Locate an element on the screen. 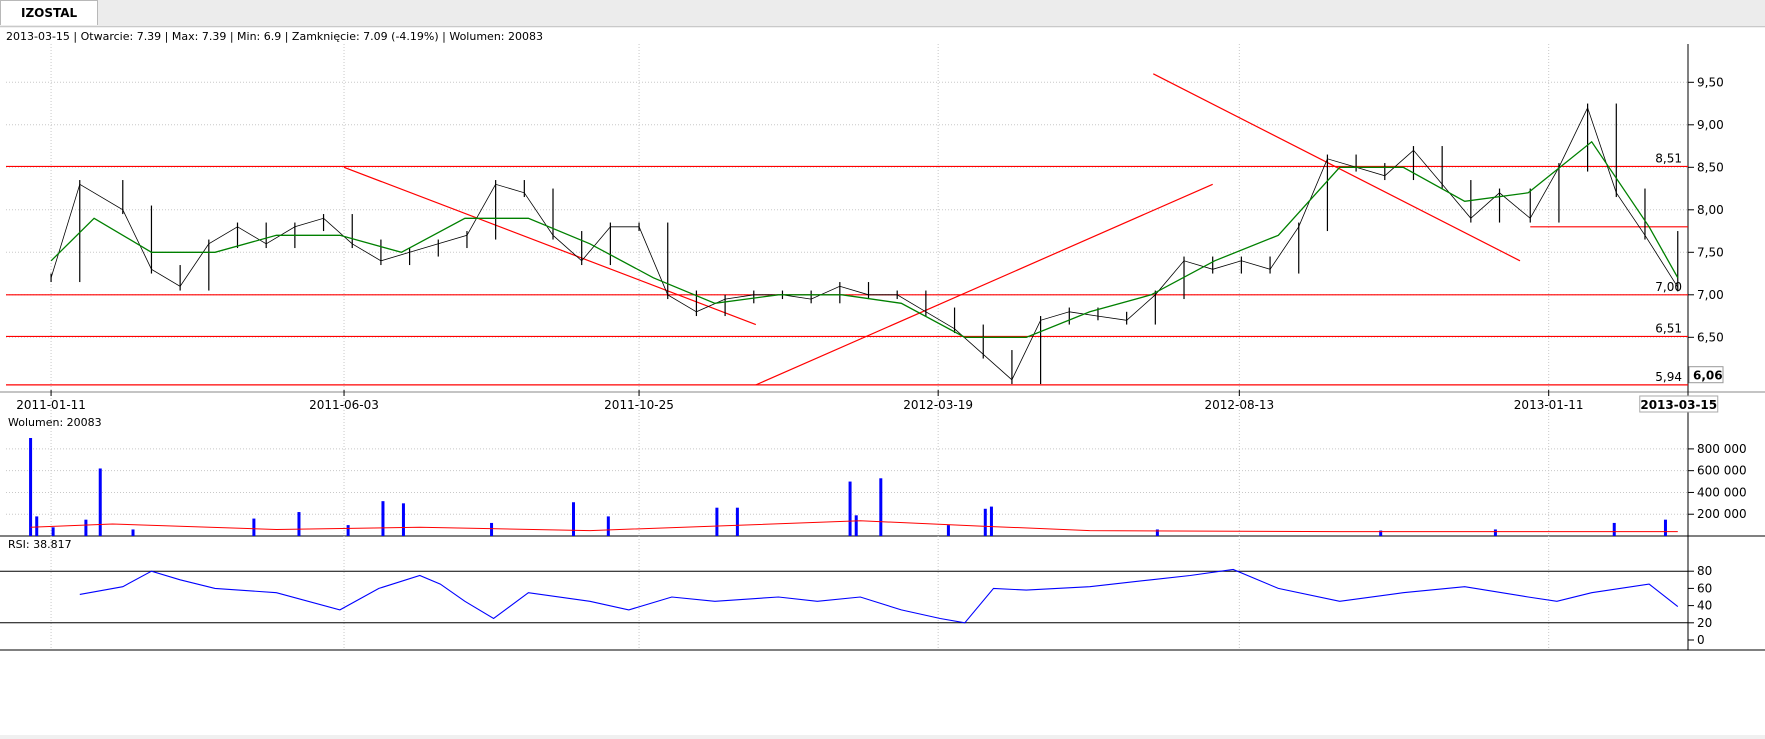 This screenshot has width=1765, height=739. y-tick-label: 7,00 is located at coordinates (1710, 295).